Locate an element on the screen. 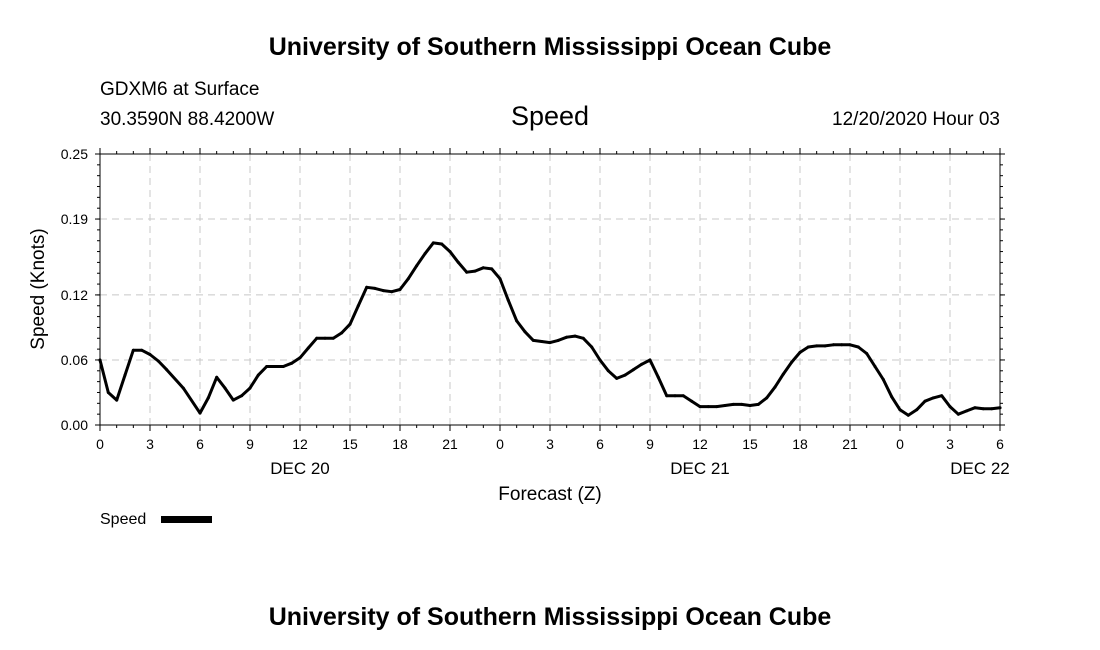  date-labels: DEC 20 DEC 21 DEC 22 is located at coordinates (640, 468).